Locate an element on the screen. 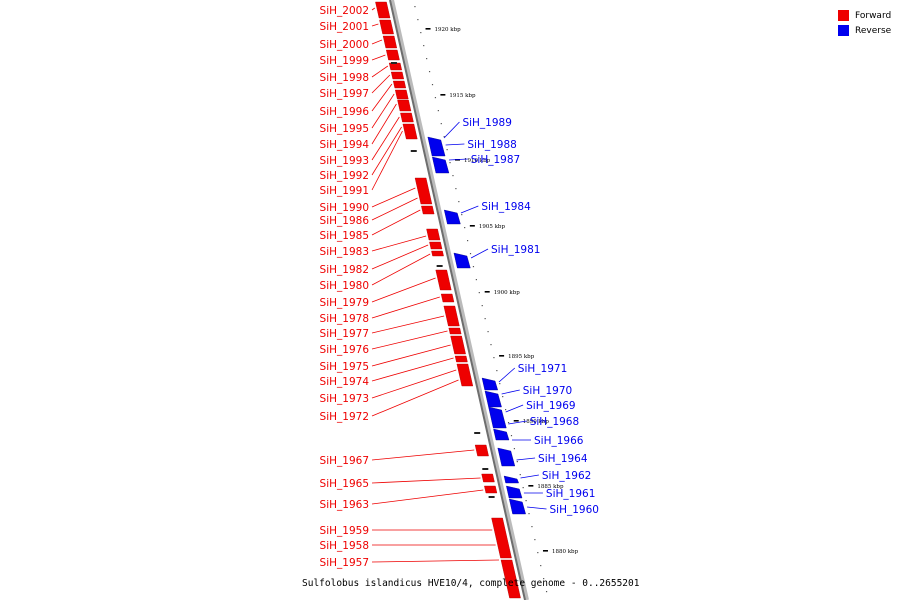 This screenshot has width=900, height=600. tick-label: 1880 kbp is located at coordinates (565, 552).